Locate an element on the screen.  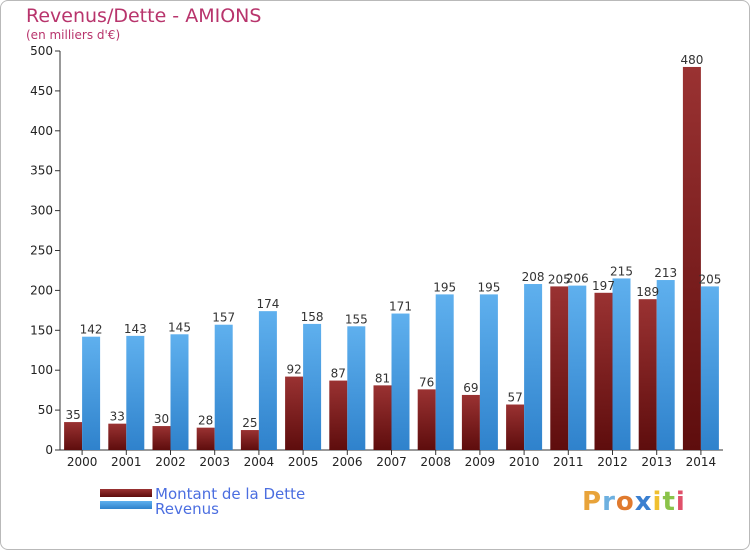
proxiti-logo: Proxiti is located at coordinates (634, 502).